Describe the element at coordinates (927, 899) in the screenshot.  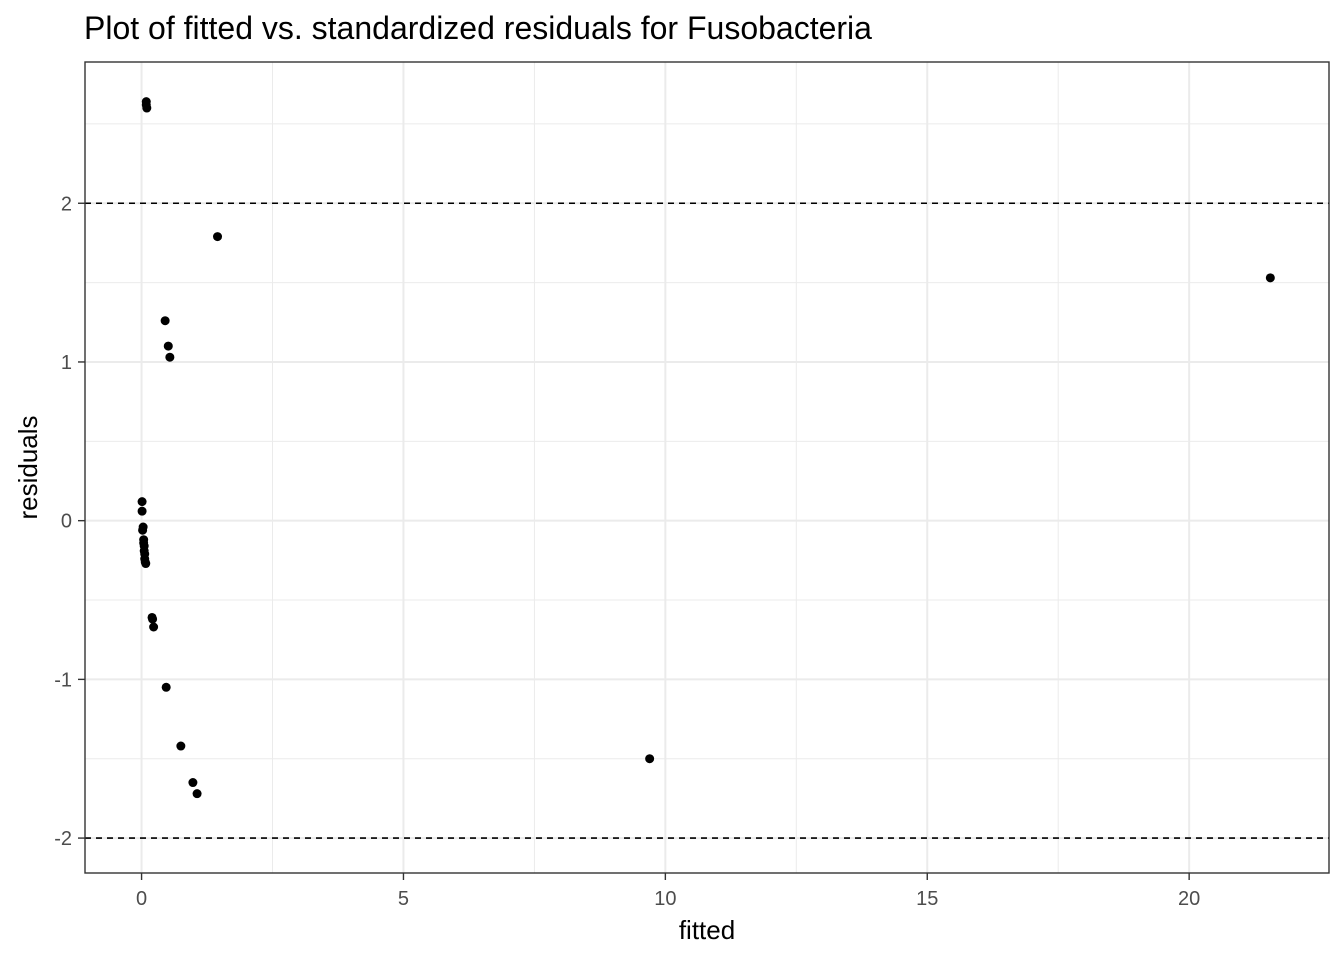
I see `x-tick-label: 15` at that location.